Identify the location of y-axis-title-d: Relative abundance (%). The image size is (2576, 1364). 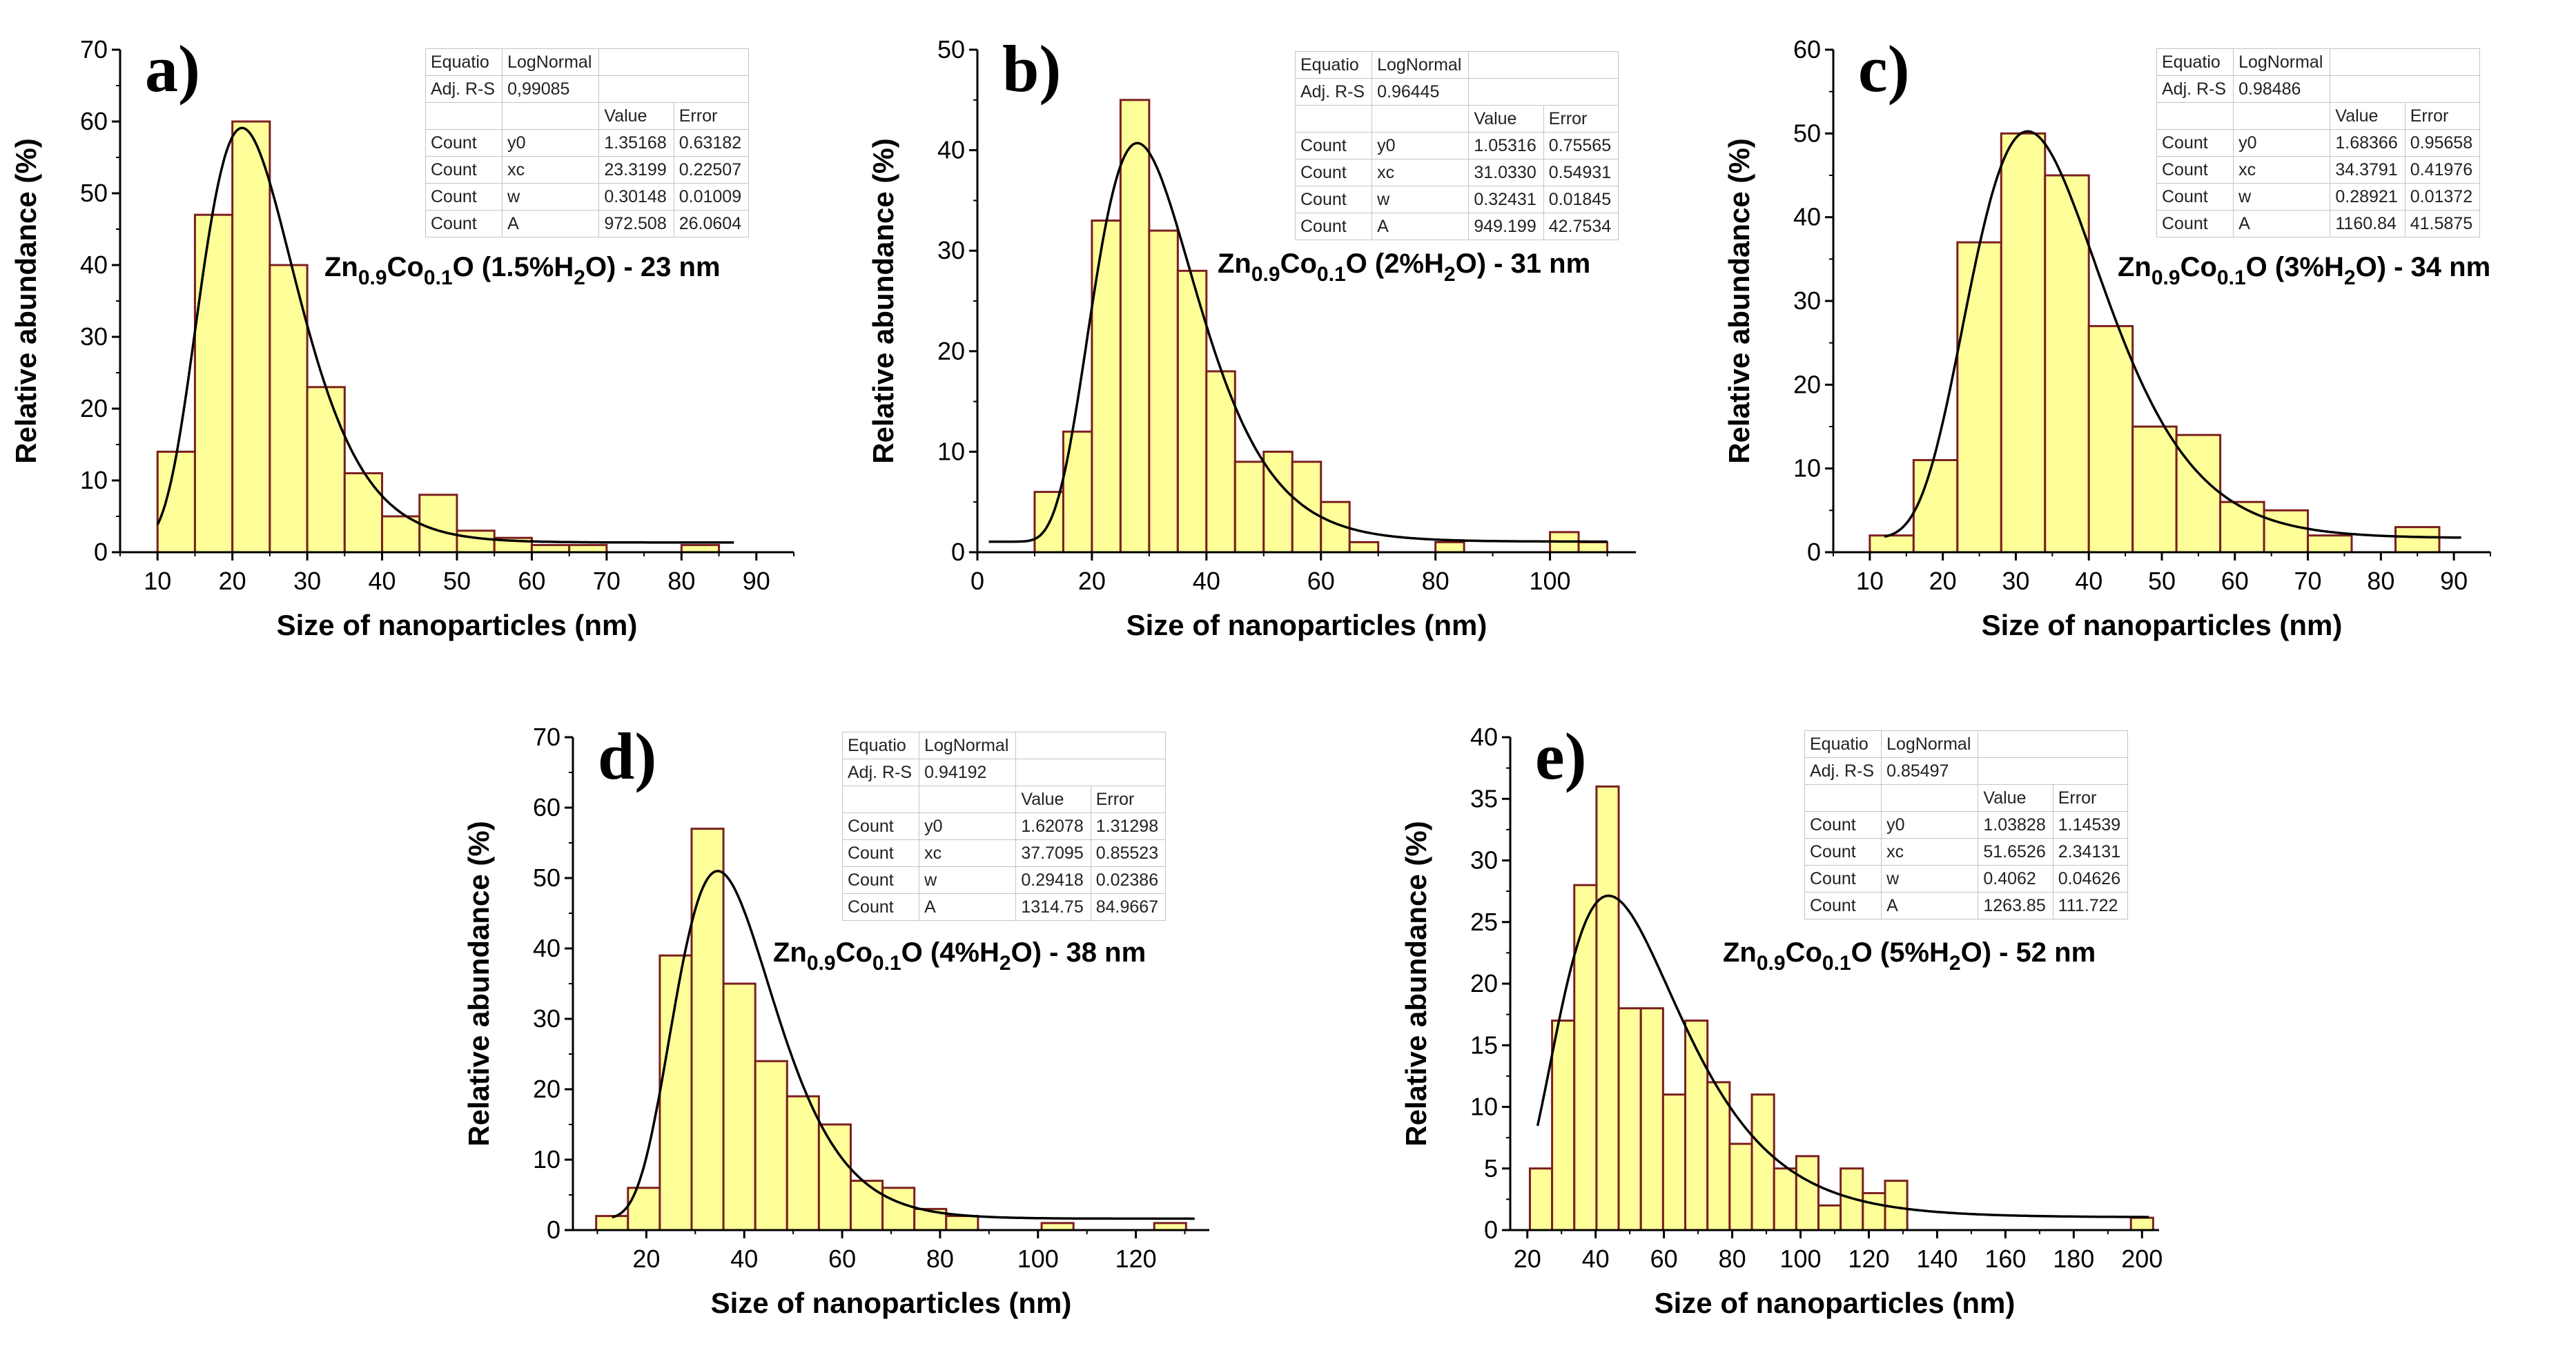
(478, 983).